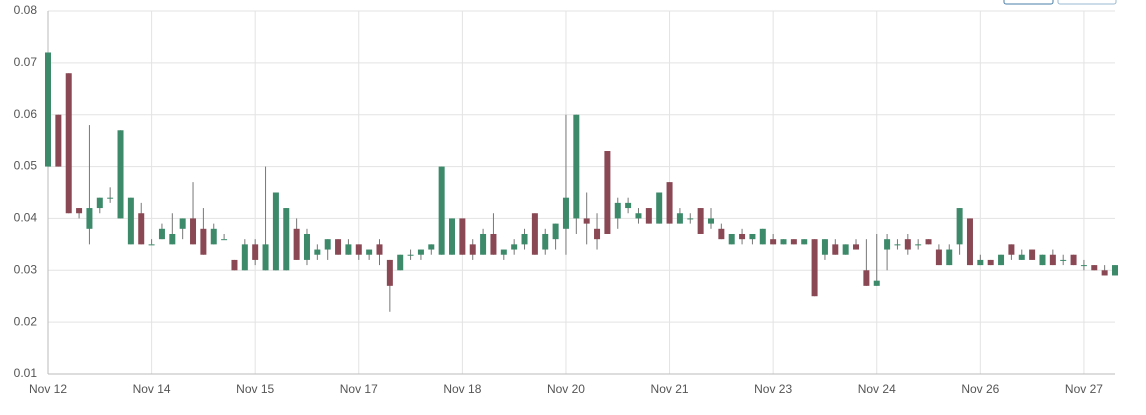  I want to click on x-tick-label: Nov 12, so click(48, 389).